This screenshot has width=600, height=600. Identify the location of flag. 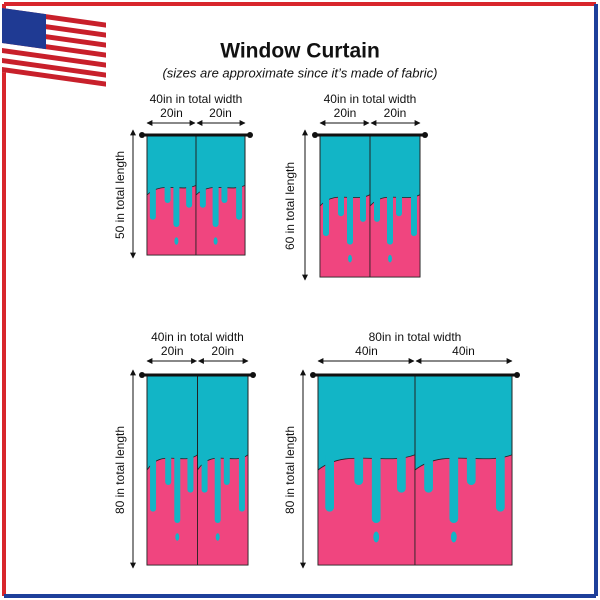
(54, 47).